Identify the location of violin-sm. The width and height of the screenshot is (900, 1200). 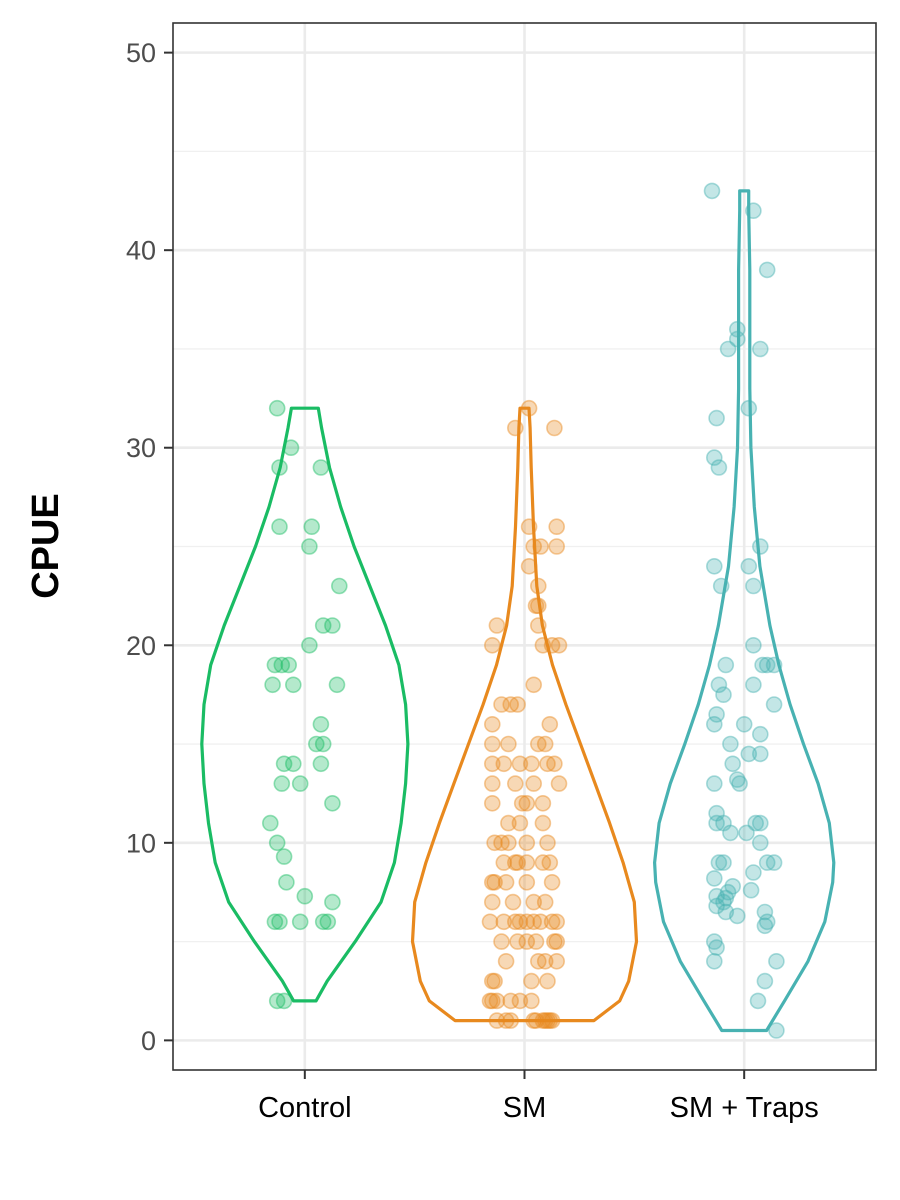
(524, 714).